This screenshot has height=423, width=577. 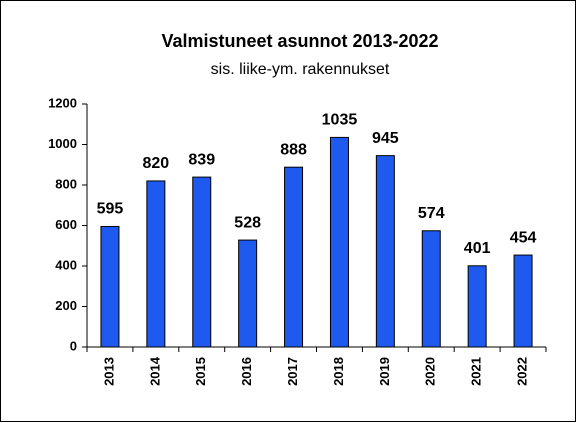 I want to click on y-tick-label: 0, so click(x=73, y=345).